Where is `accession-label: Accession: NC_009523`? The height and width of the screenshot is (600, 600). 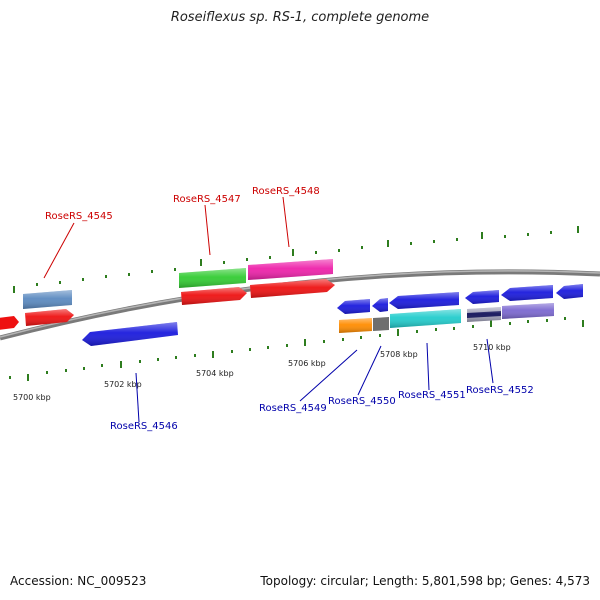 accession-label: Accession: NC_009523 is located at coordinates (78, 581).